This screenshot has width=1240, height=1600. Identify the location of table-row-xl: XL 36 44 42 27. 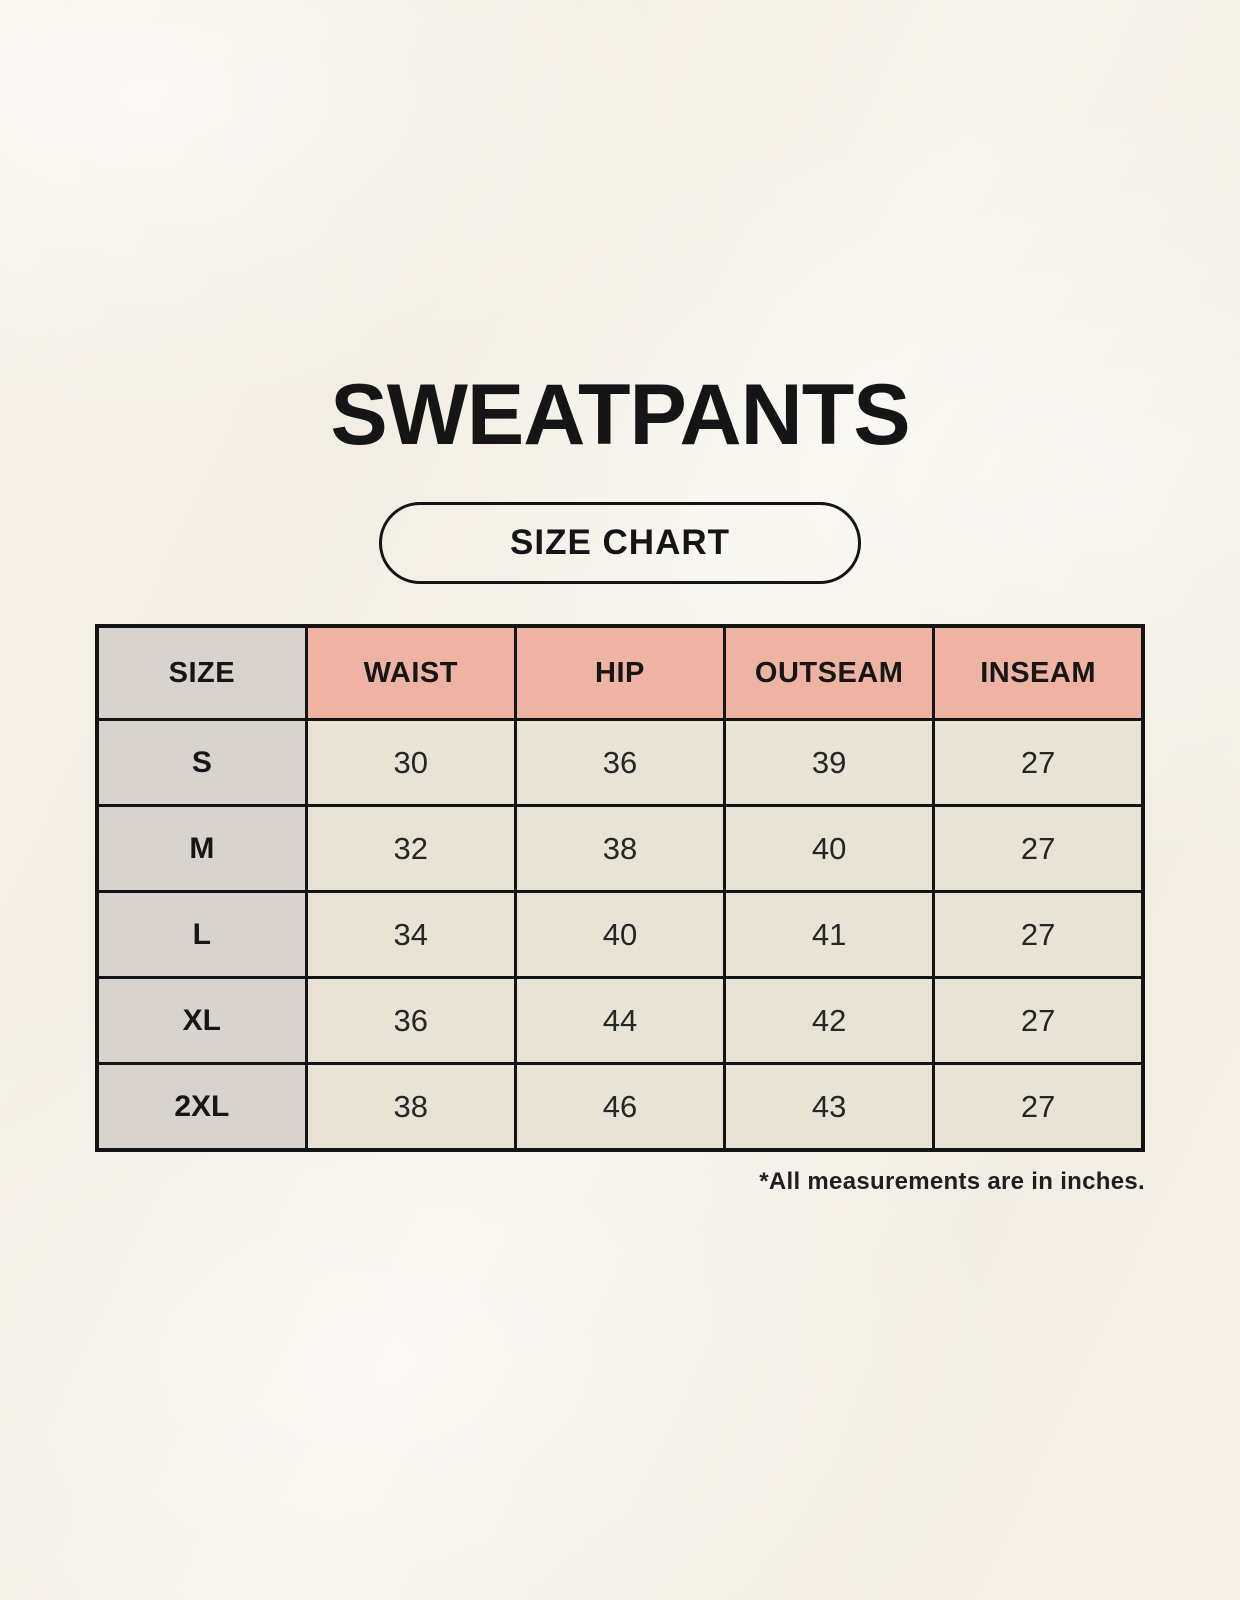
(620, 1020).